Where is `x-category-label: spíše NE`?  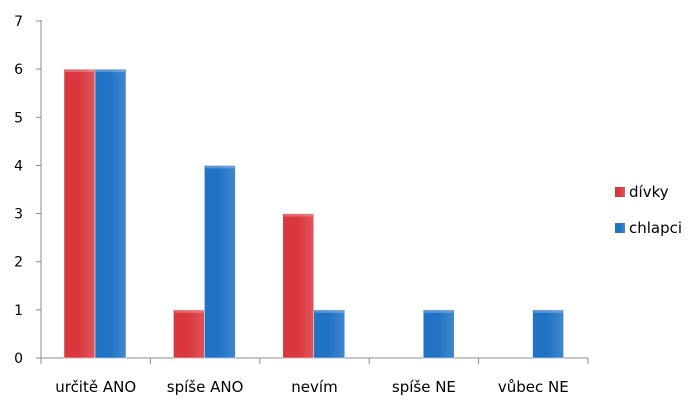
x-category-label: spíše NE is located at coordinates (424, 387).